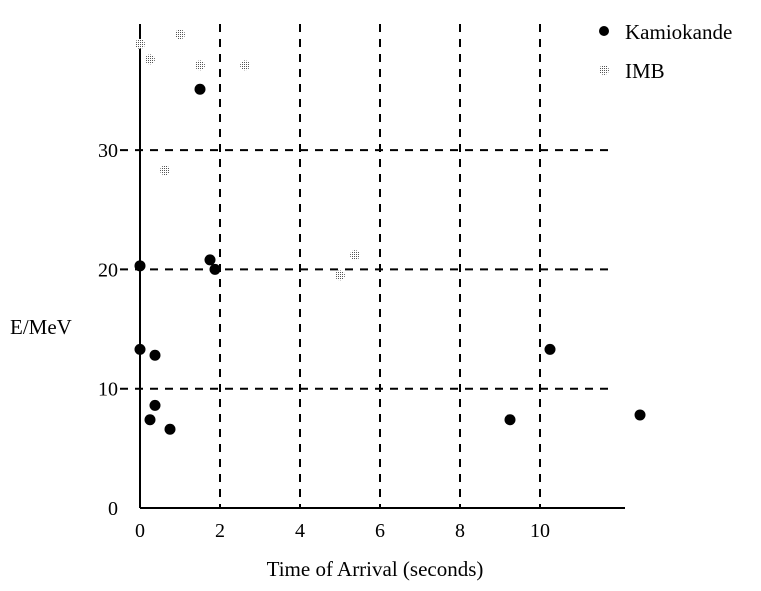 This screenshot has width=761, height=591. What do you see at coordinates (645, 71) in the screenshot?
I see `legend-label-imb: IMB` at bounding box center [645, 71].